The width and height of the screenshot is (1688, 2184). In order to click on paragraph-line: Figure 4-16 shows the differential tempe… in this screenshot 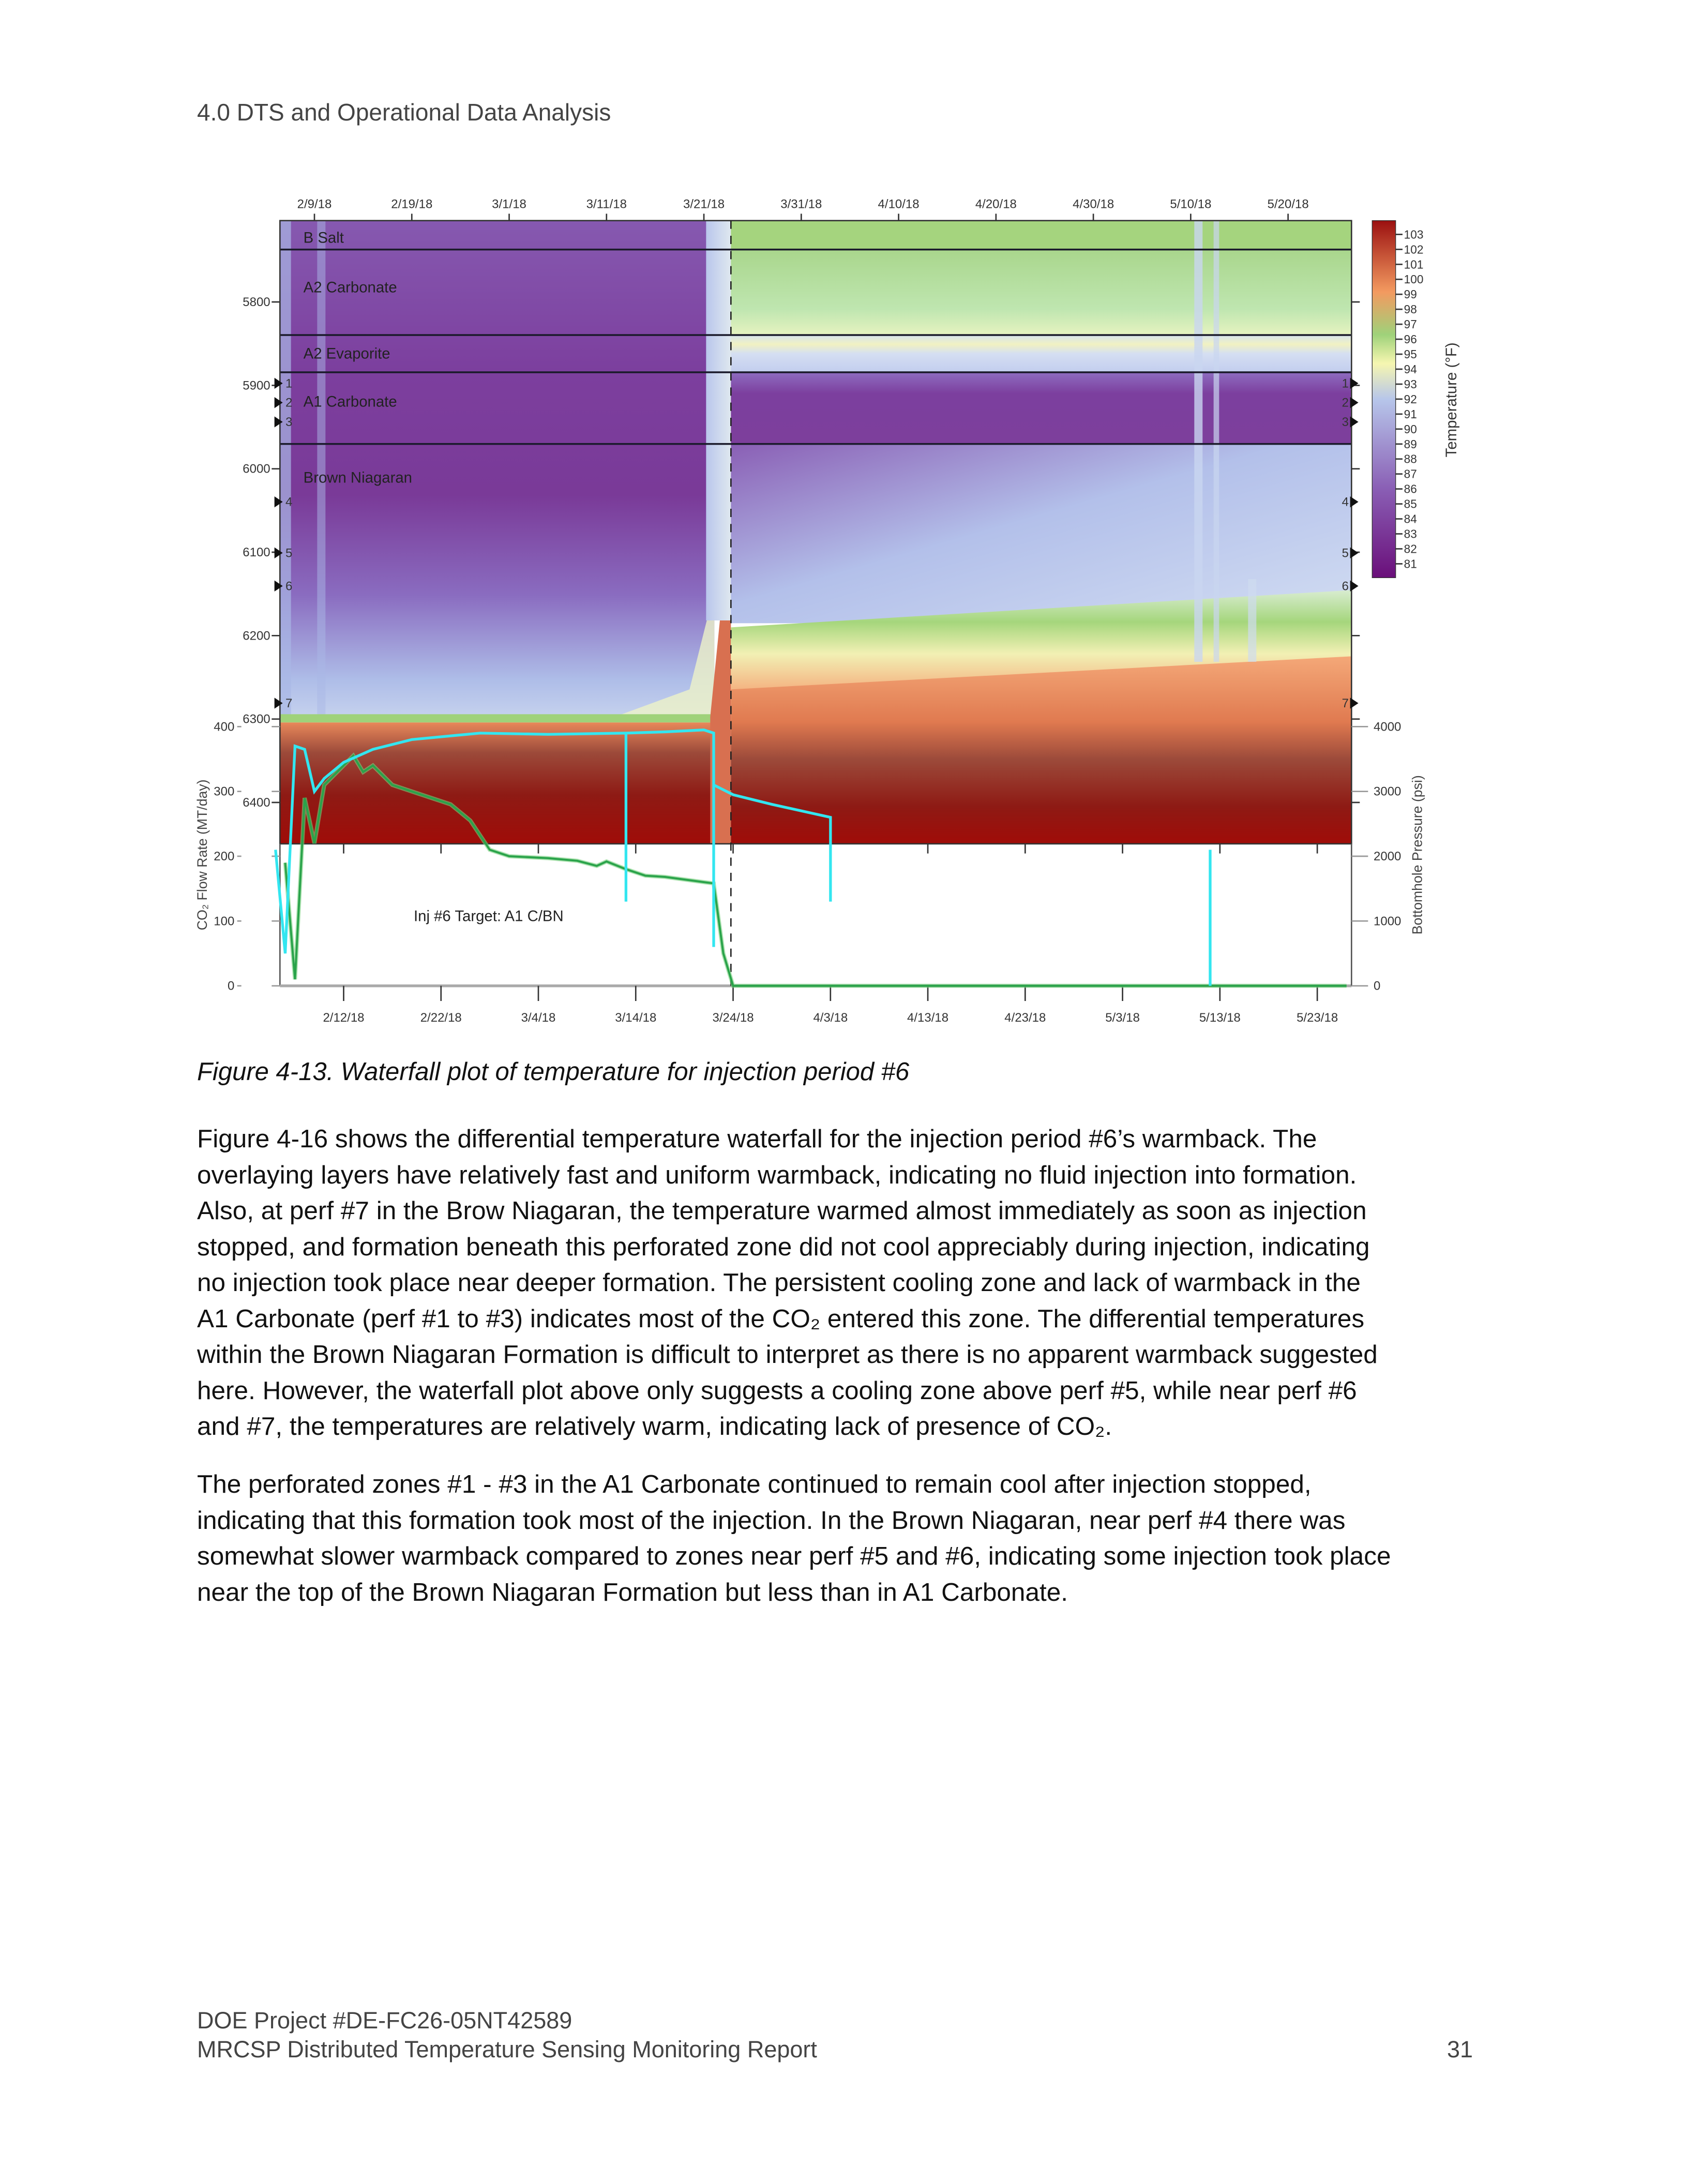, I will do `click(757, 1139)`.